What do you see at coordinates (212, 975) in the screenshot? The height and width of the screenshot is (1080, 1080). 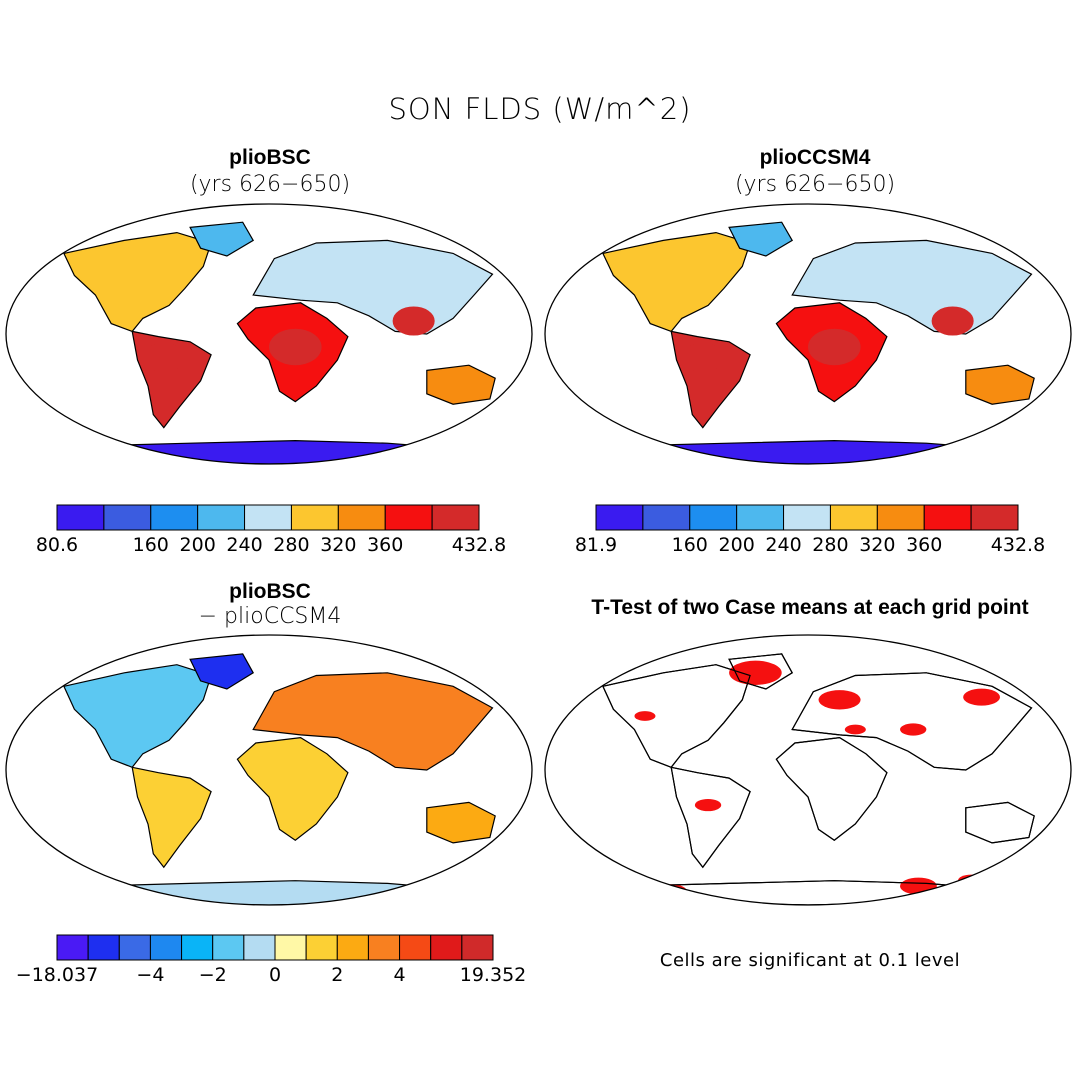 I see `colorbar-label: −2` at bounding box center [212, 975].